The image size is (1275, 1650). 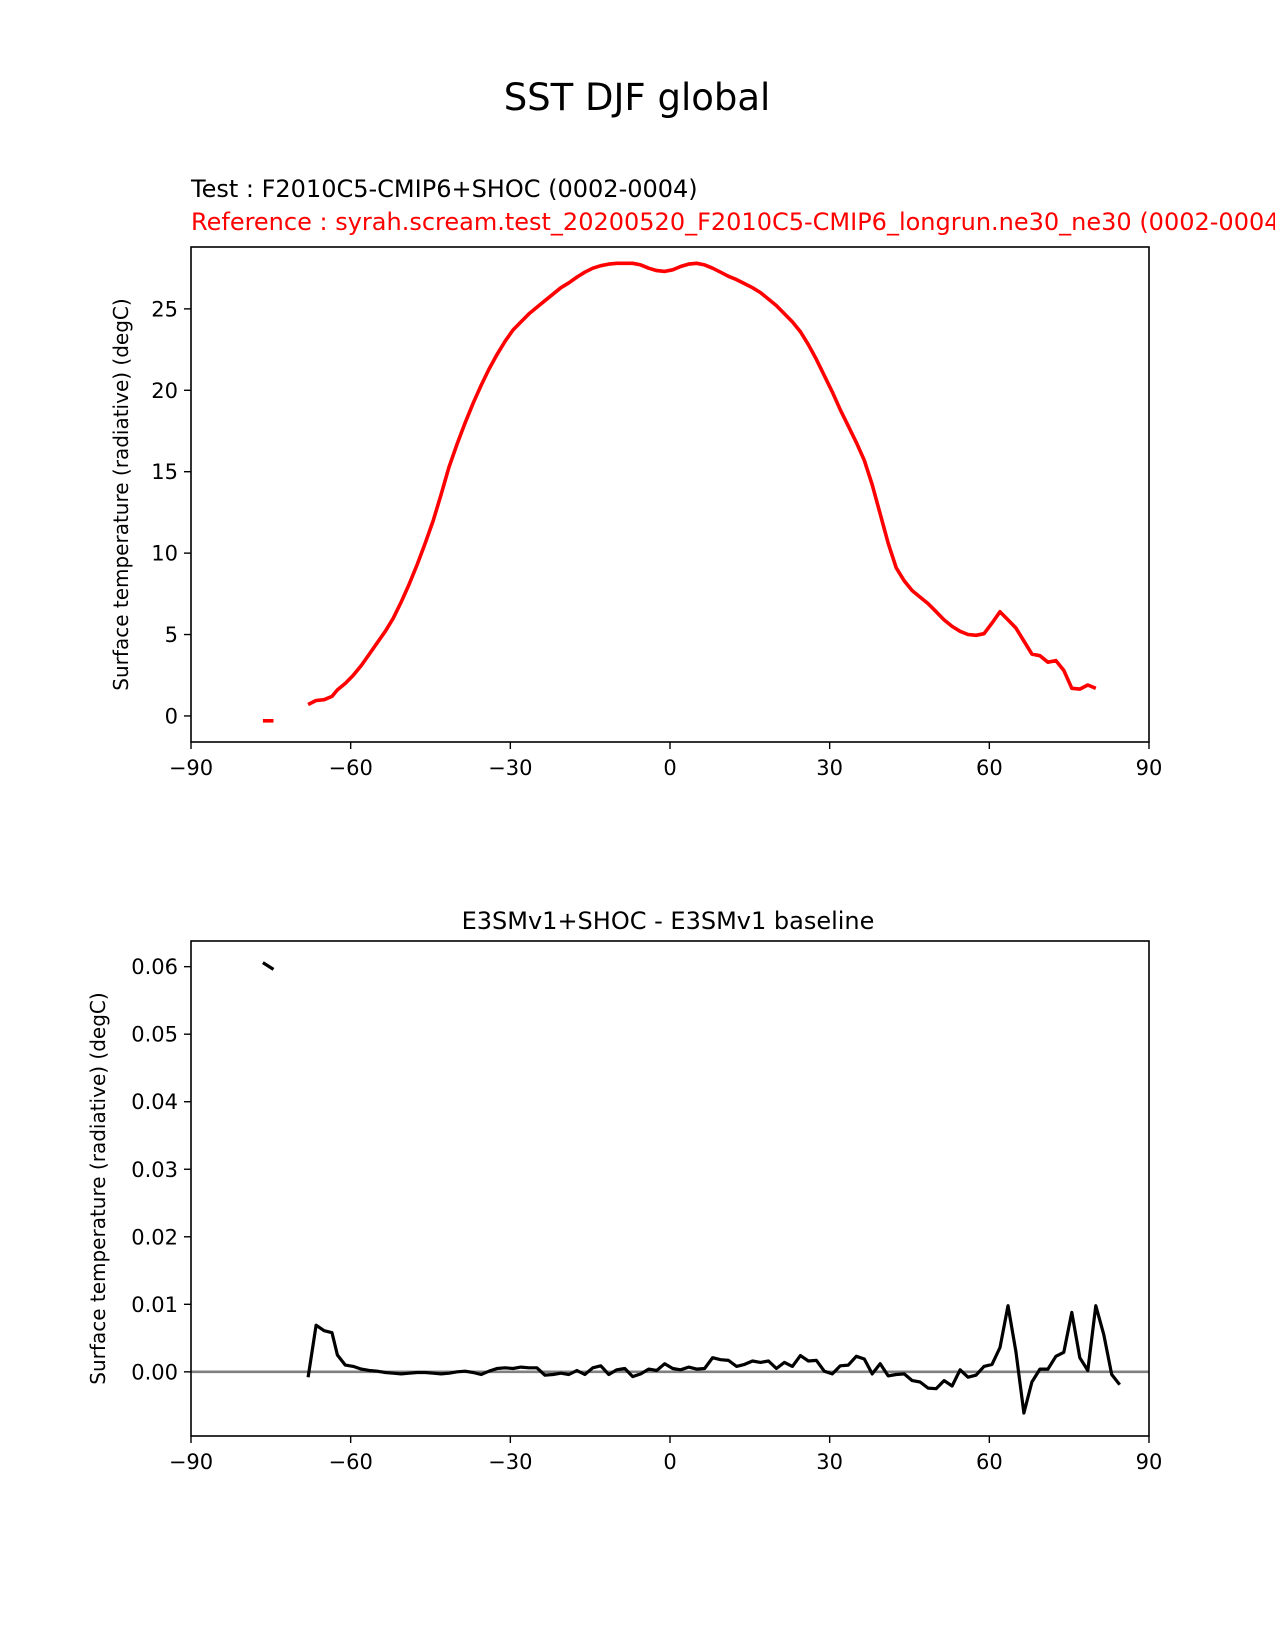 What do you see at coordinates (668, 921) in the screenshot?
I see `bottom-panel-title: E3SMv1+SHOC - E3SMv1 baseline` at bounding box center [668, 921].